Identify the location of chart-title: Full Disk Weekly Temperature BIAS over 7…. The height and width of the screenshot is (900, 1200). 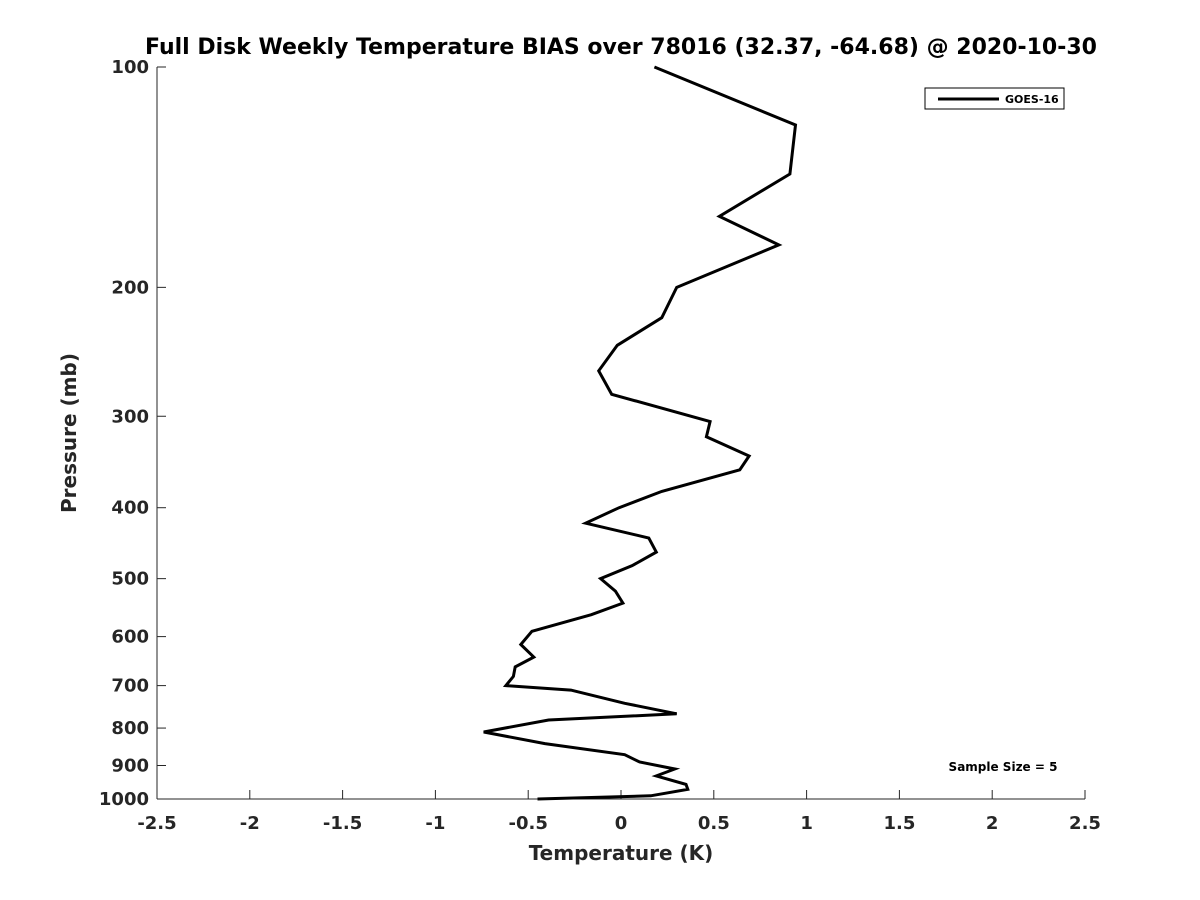
(621, 47).